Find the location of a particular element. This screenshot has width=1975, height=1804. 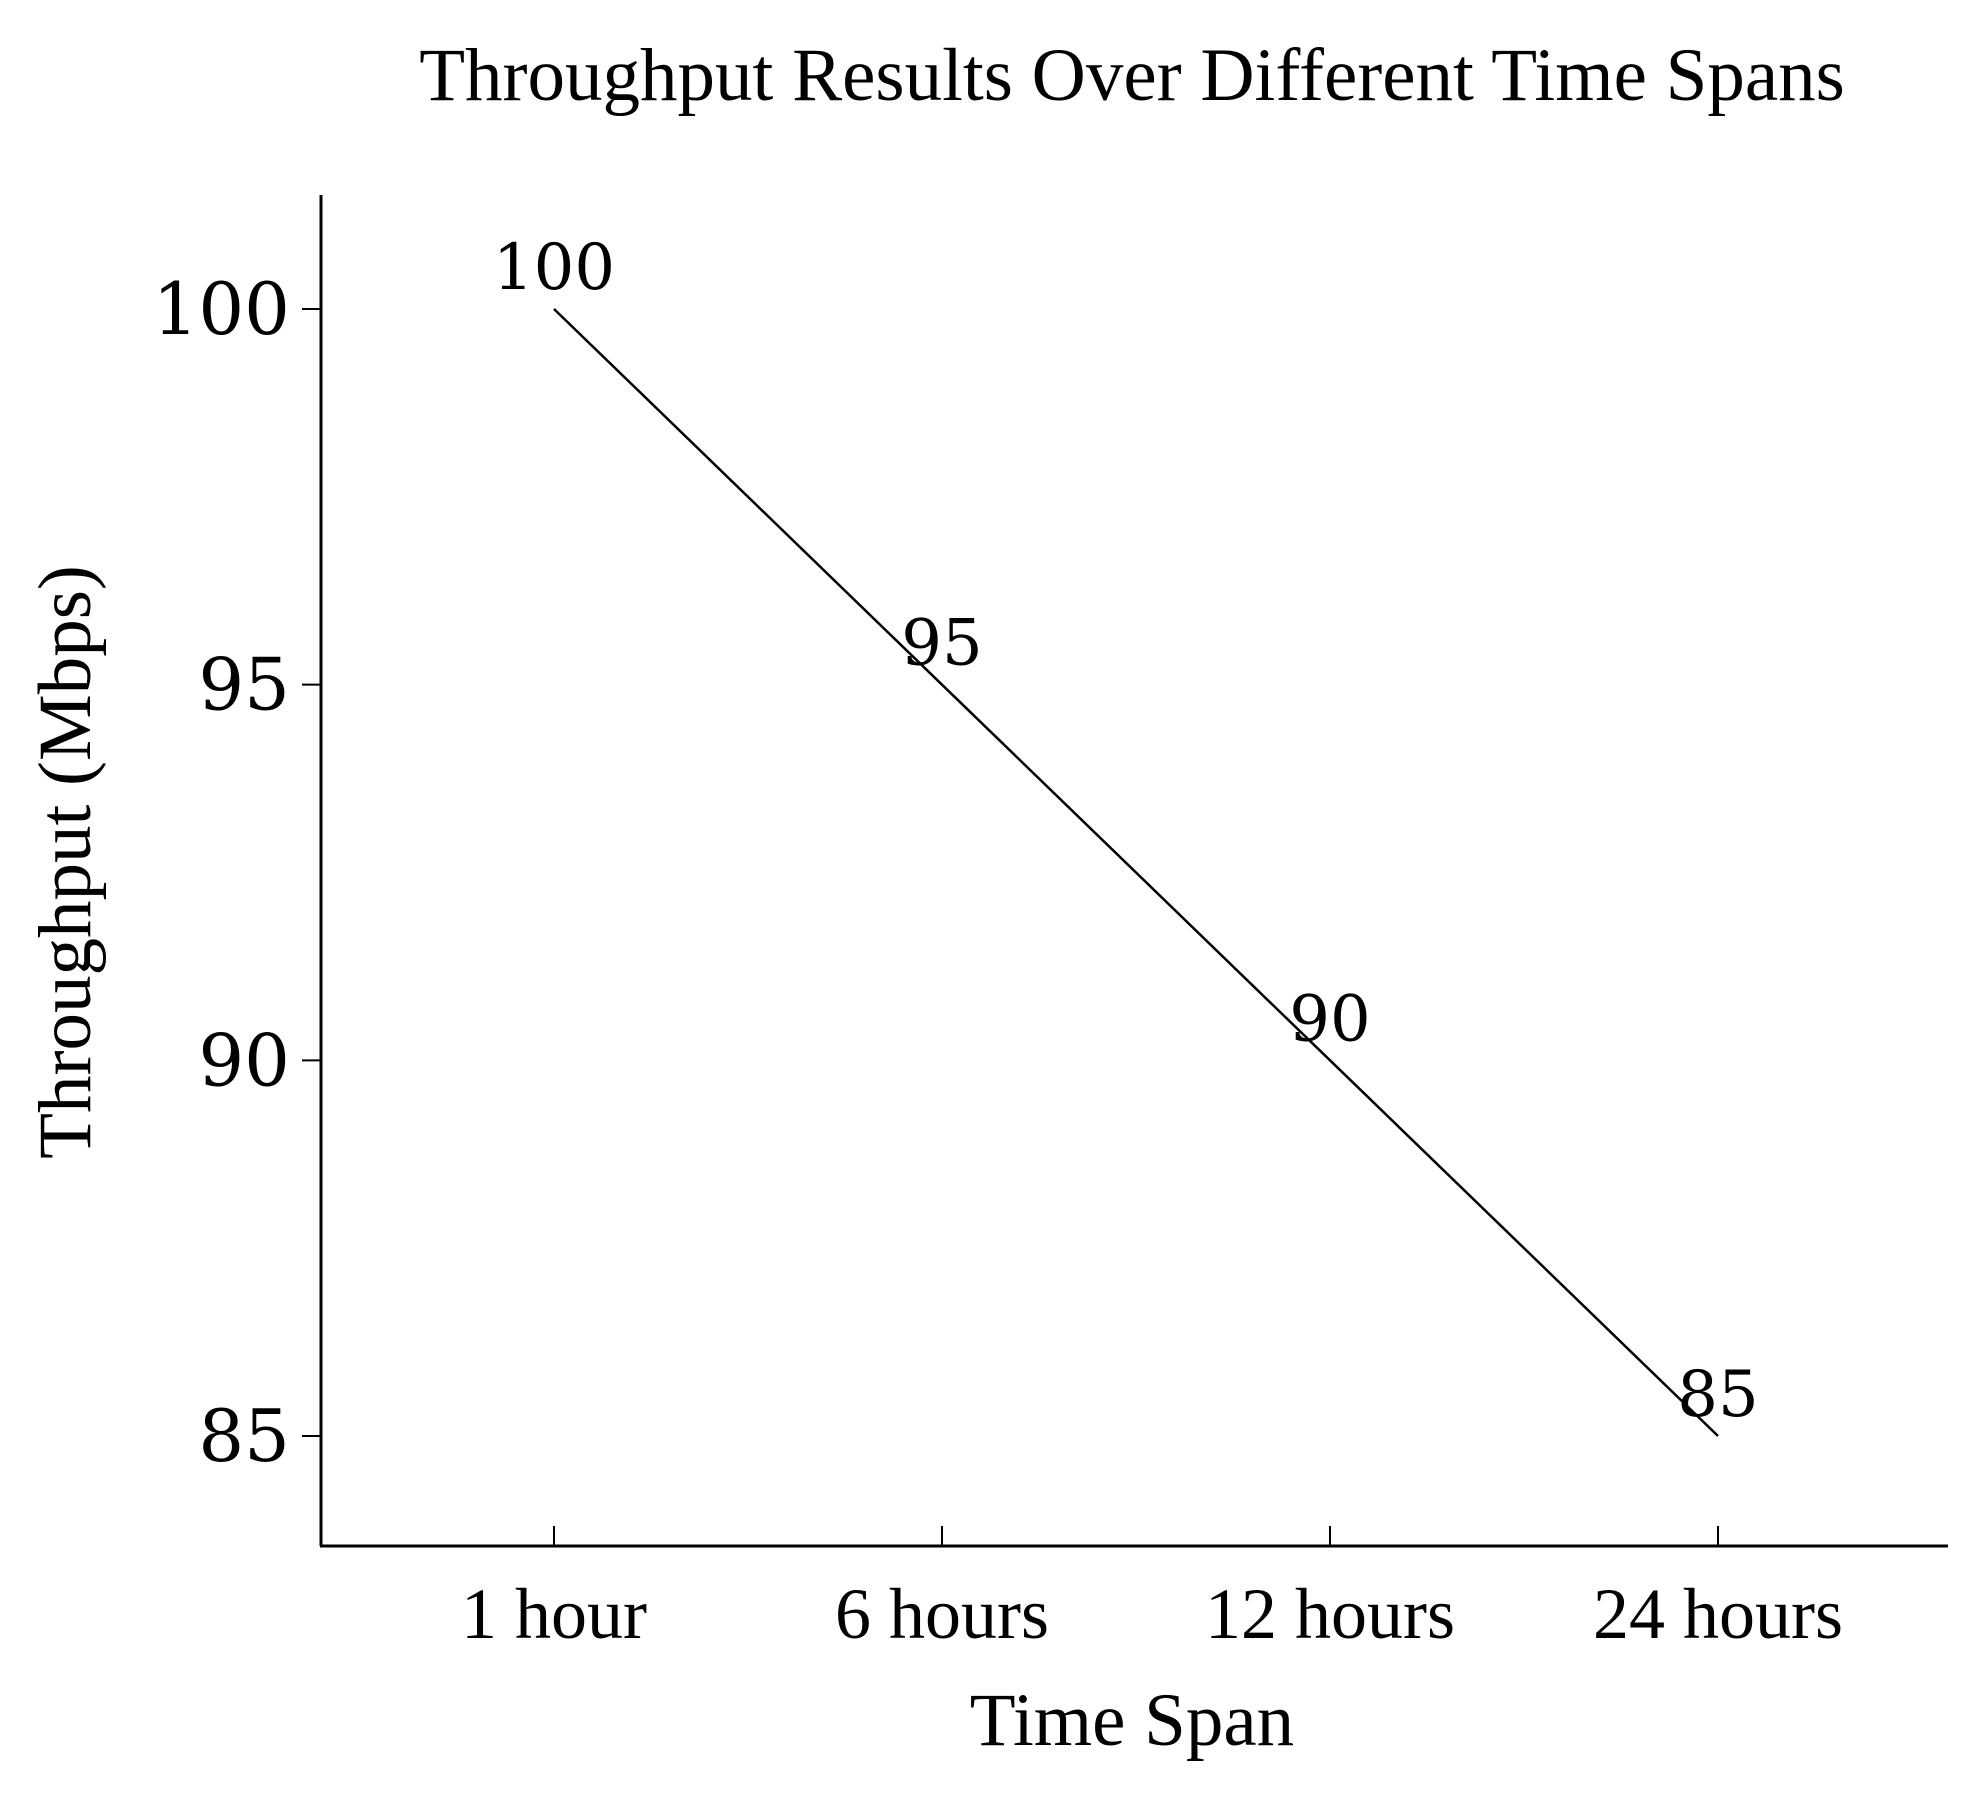

x-tick-label: 6 hours is located at coordinates (942, 1614).